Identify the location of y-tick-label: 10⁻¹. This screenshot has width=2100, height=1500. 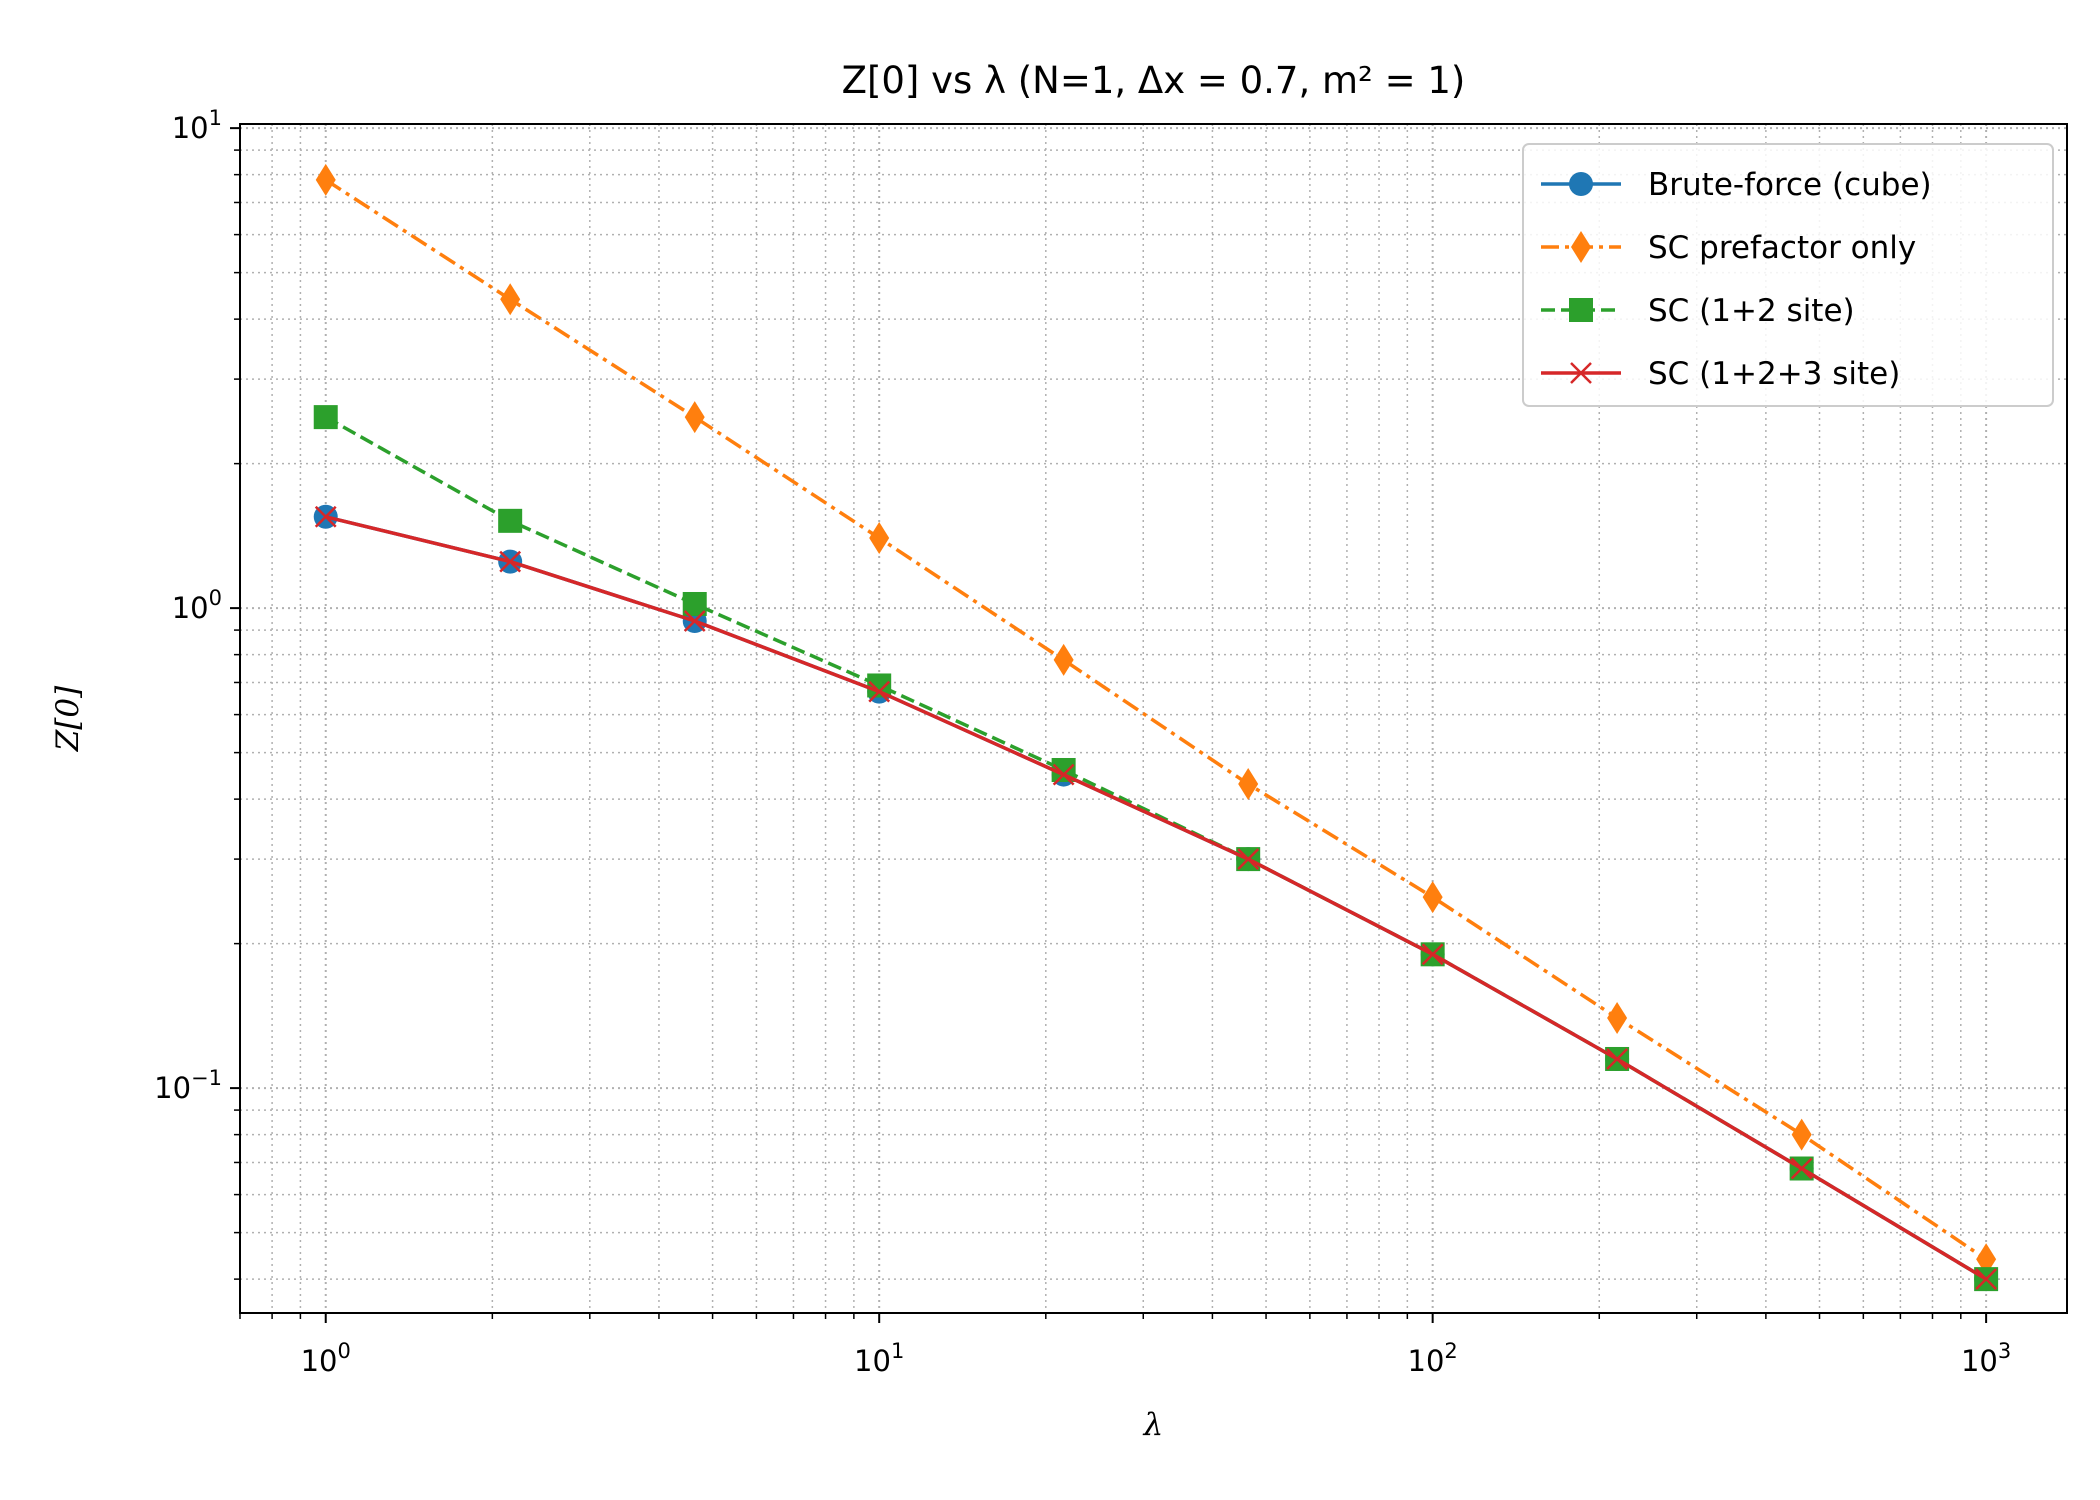
(188, 1085).